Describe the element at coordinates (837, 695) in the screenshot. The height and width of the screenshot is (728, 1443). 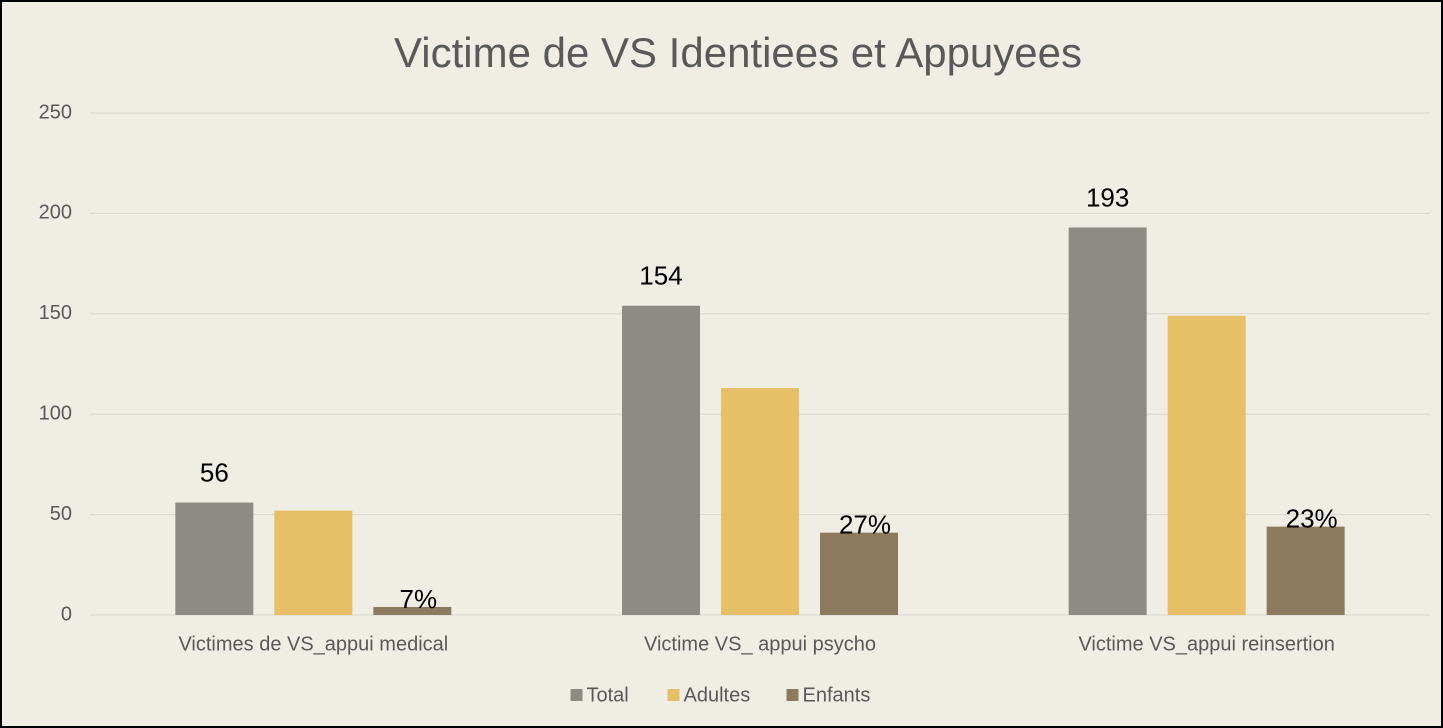
I see `legend-label: Enfants` at that location.